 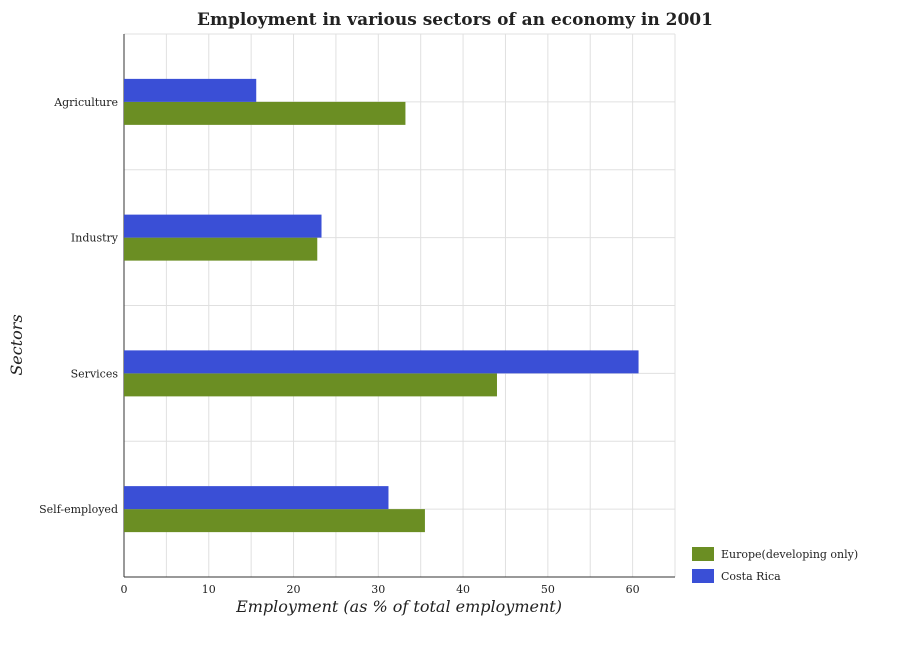 What do you see at coordinates (209, 589) in the screenshot?
I see `x-tick-label: 10` at bounding box center [209, 589].